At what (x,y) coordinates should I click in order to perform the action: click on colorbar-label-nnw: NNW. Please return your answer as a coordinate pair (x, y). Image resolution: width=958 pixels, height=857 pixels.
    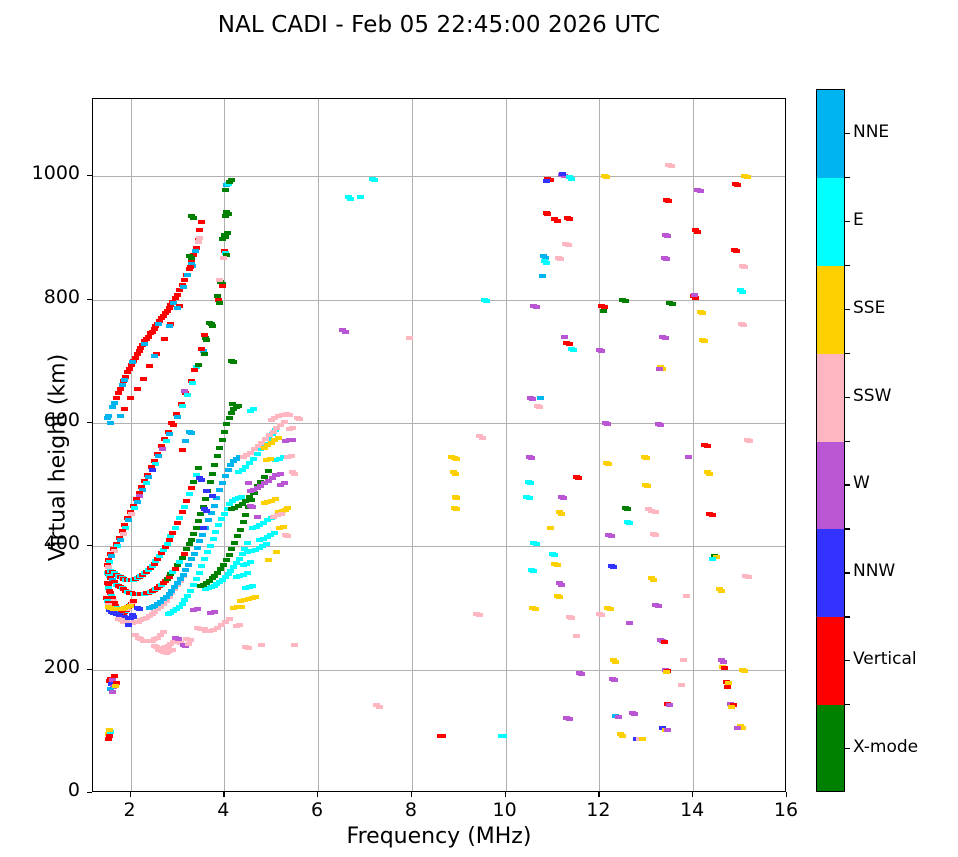
    Looking at the image, I should click on (874, 571).